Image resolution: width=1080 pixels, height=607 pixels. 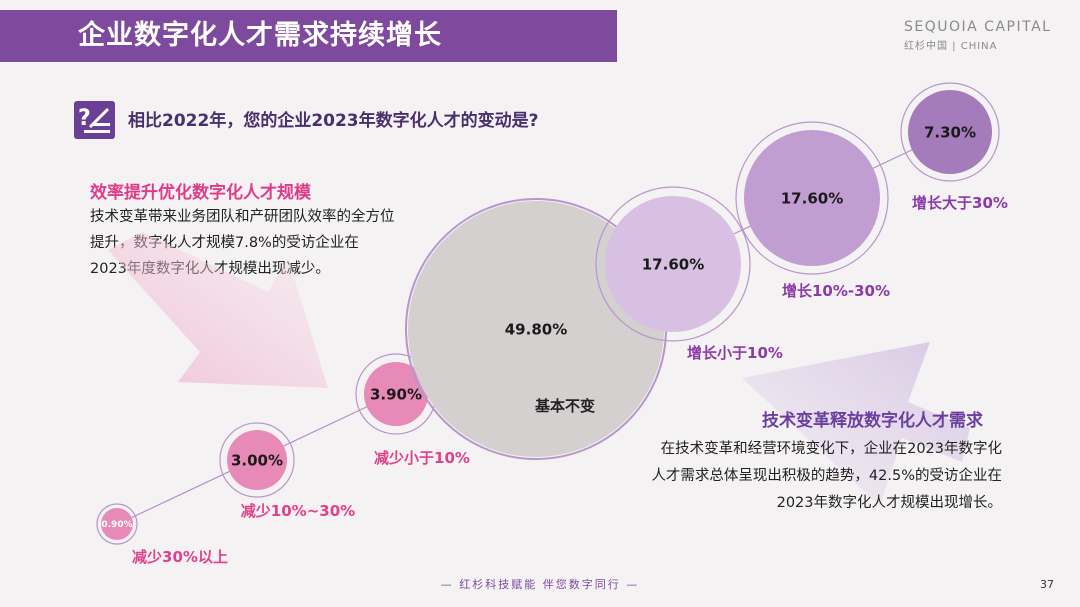 I want to click on increase-arrow-decor, so click(x=856, y=424).